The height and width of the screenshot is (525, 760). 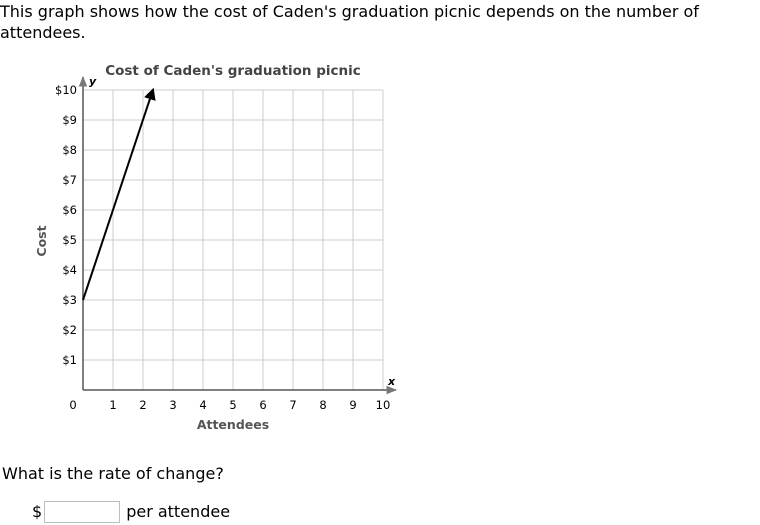 I want to click on y-axis-letter: y, so click(x=93, y=81).